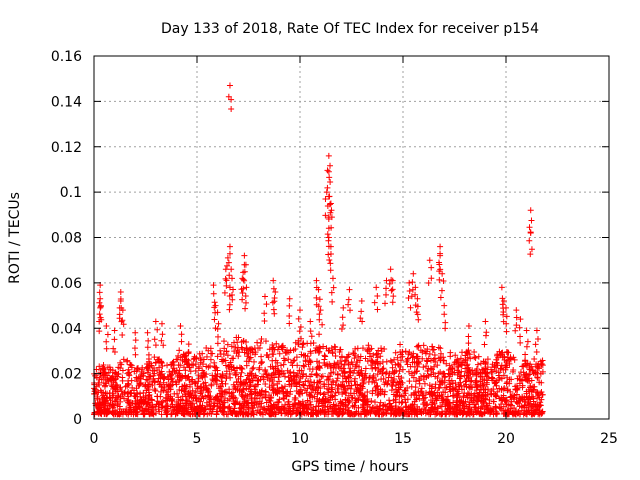  What do you see at coordinates (66, 375) in the screenshot?
I see `y-tick-label: 0.02` at bounding box center [66, 375].